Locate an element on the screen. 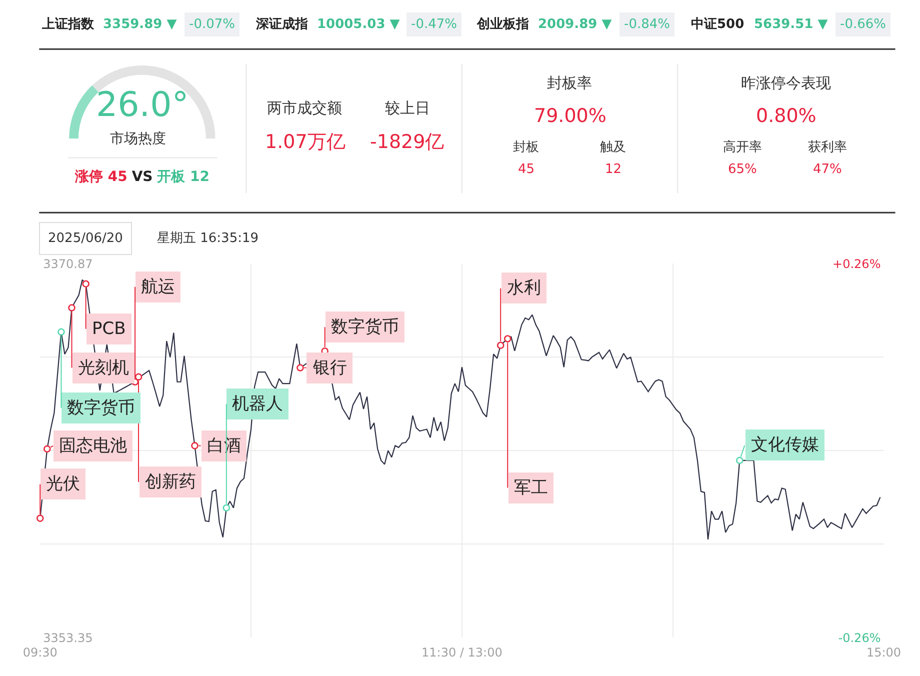  data-label: 光刻机 is located at coordinates (103, 368).